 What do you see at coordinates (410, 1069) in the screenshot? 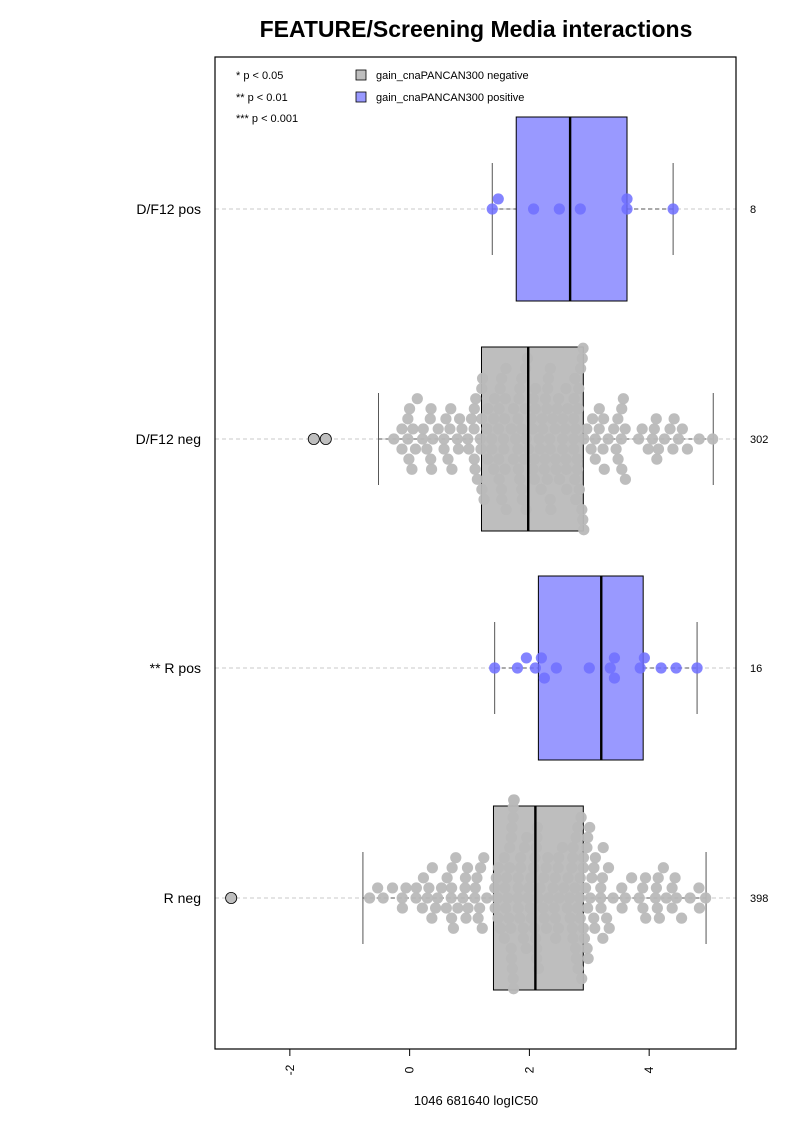
I see `x-tick-label: 0` at bounding box center [410, 1069].